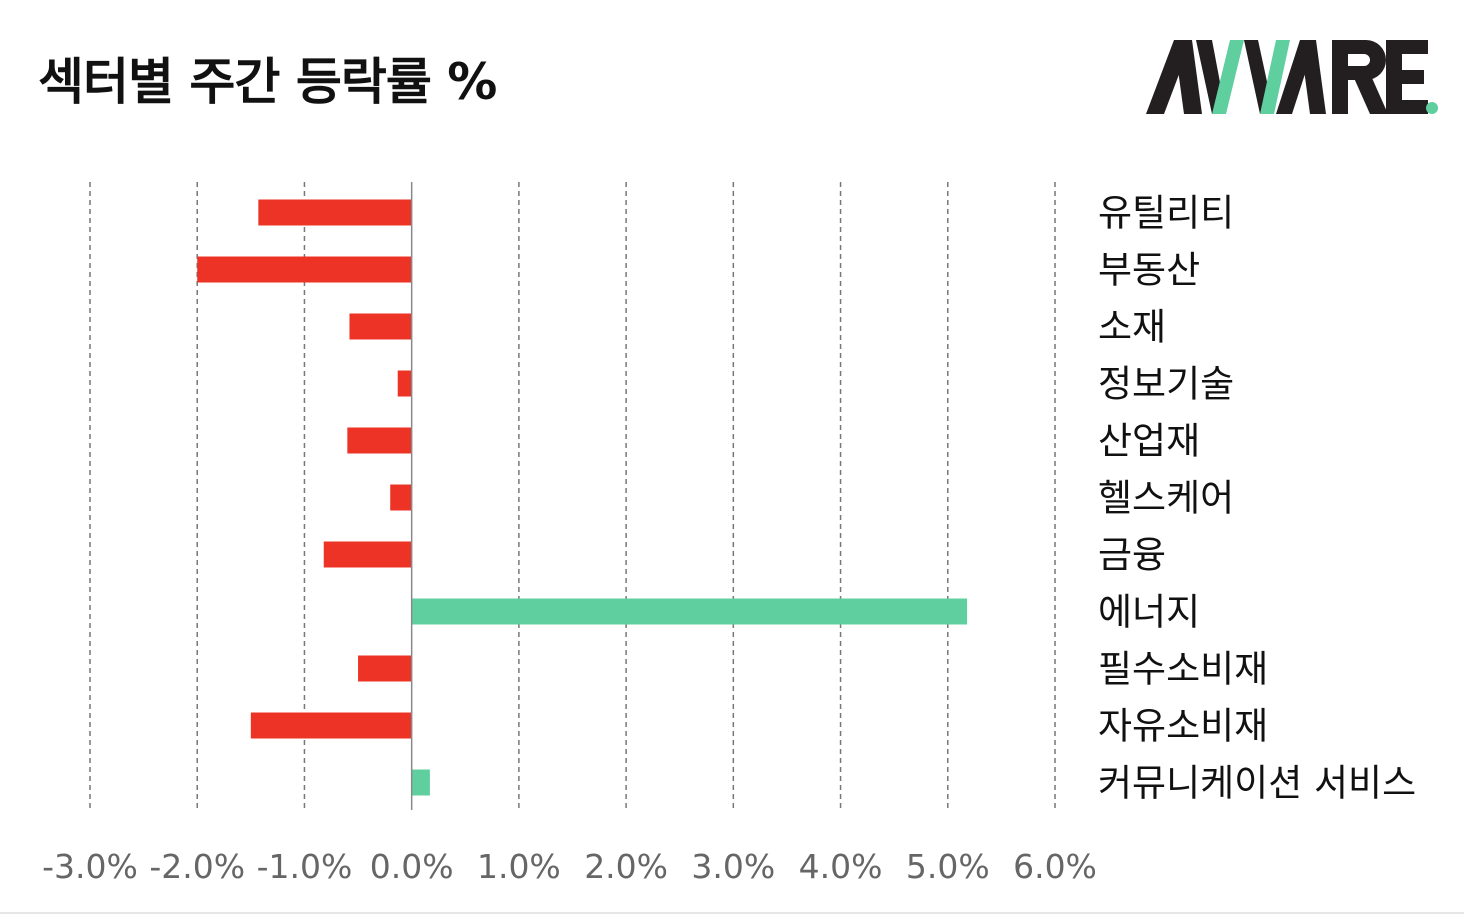  Describe the element at coordinates (1243, 77) in the screenshot. I see `logo-letter-w` at that location.